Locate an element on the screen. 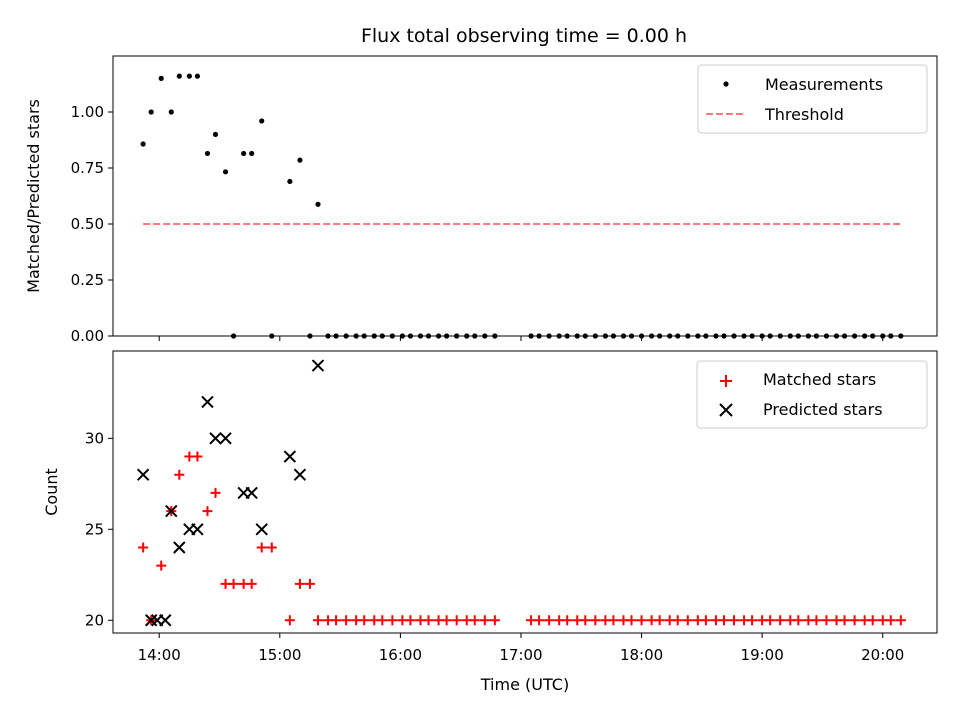  bottom-y-axis-label: Count is located at coordinates (51, 492).